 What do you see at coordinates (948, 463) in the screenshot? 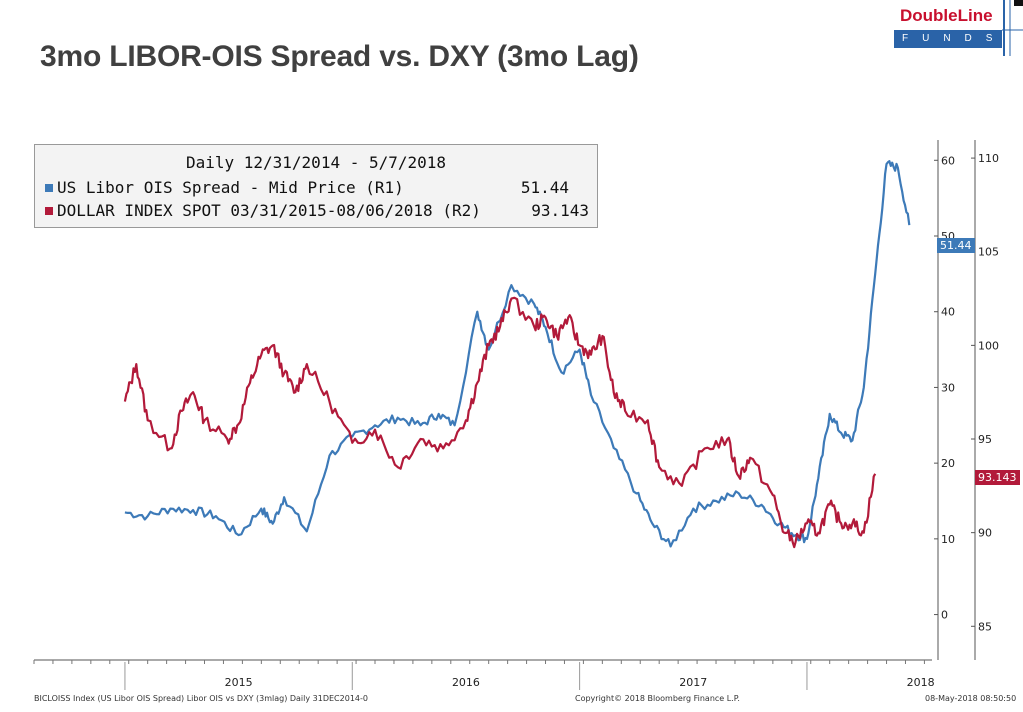
I see `y-left-tick-label: 20` at bounding box center [948, 463].